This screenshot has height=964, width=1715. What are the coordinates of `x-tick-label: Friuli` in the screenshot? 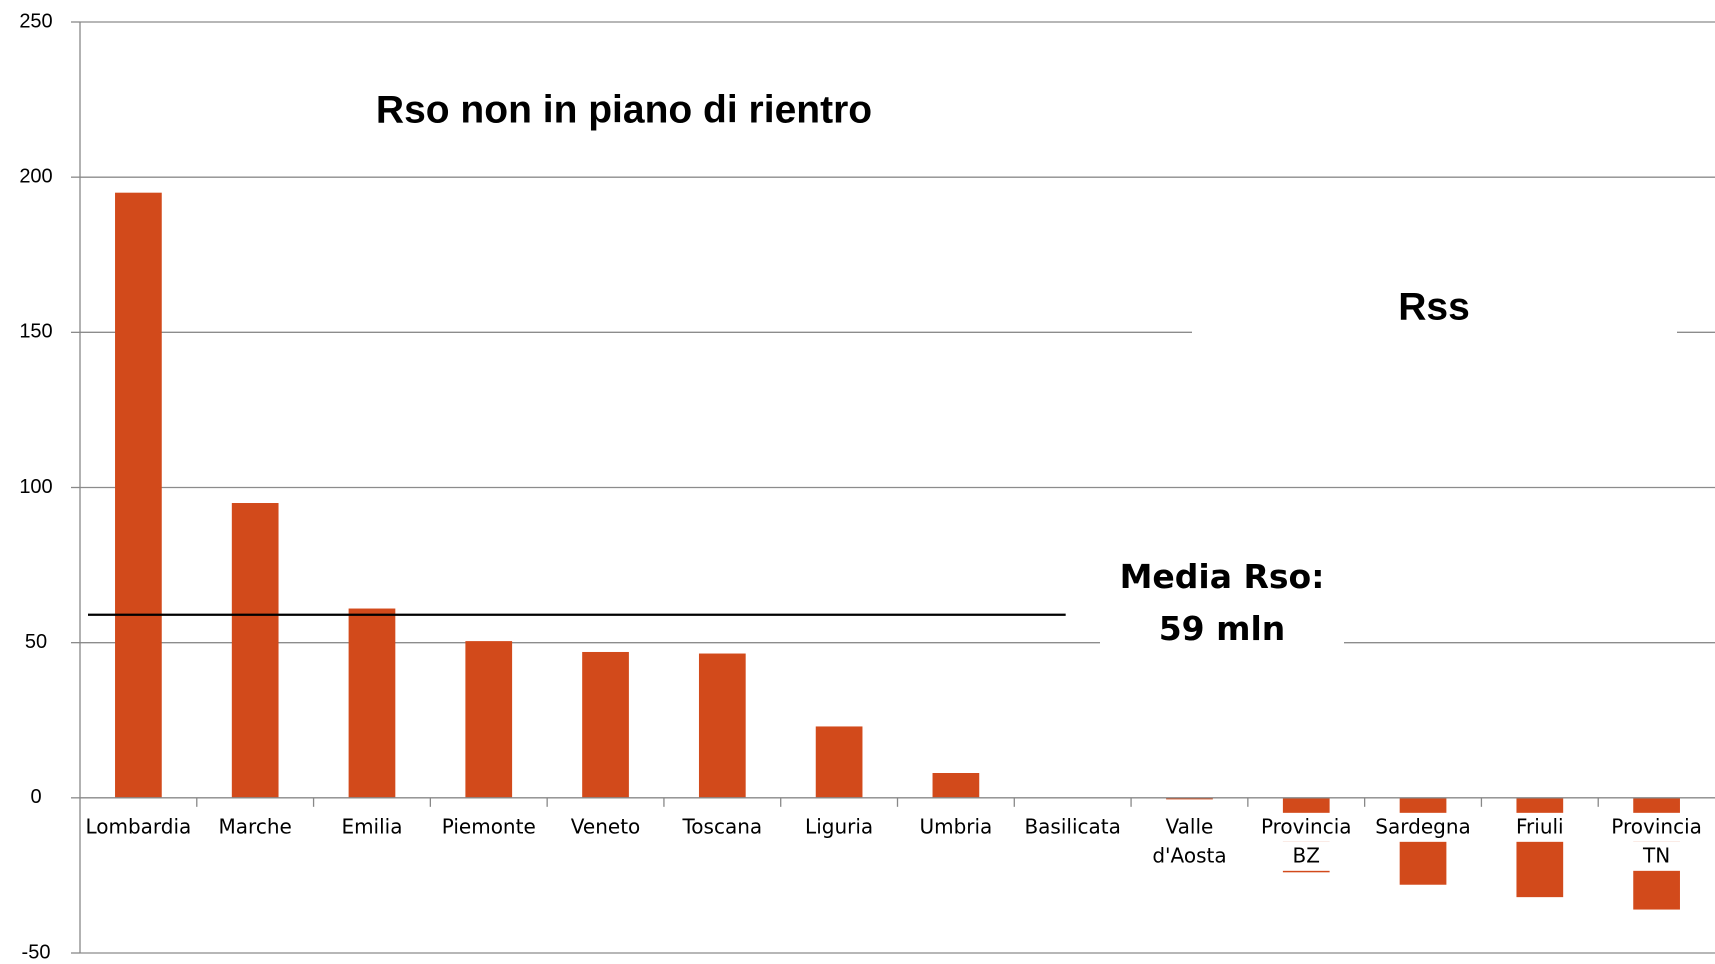 It's located at (1540, 826).